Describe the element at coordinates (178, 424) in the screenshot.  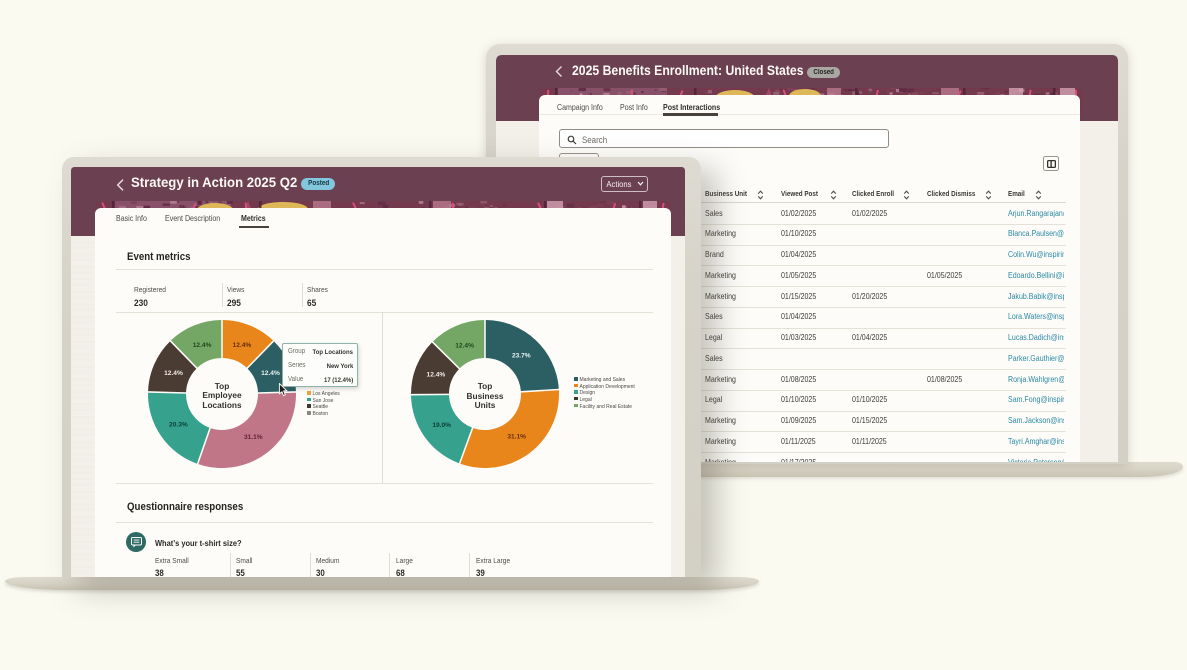
I see `svg-text: 20.3%` at that location.